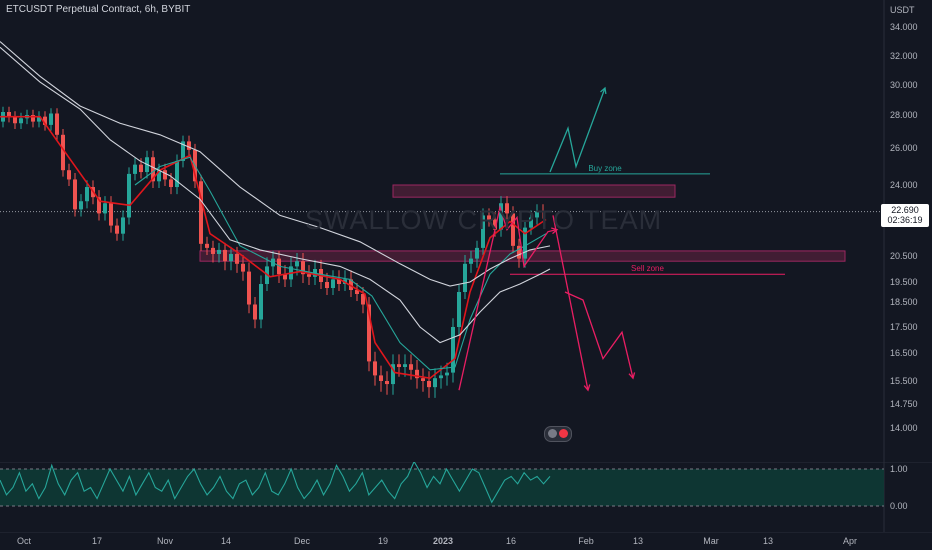 This screenshot has width=932, height=550. What do you see at coordinates (466, 539) in the screenshot?
I see `time-axis: Oct 17 Nov 14 Dec 19 2023 16 Feb 13 Mar 13 Apr` at bounding box center [466, 539].